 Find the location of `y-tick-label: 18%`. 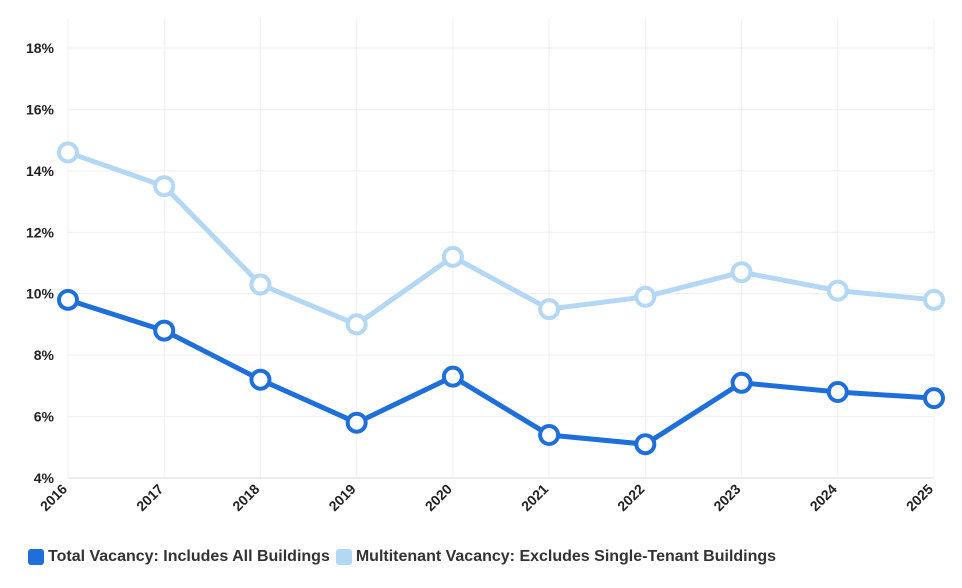

y-tick-label: 18% is located at coordinates (40, 48).